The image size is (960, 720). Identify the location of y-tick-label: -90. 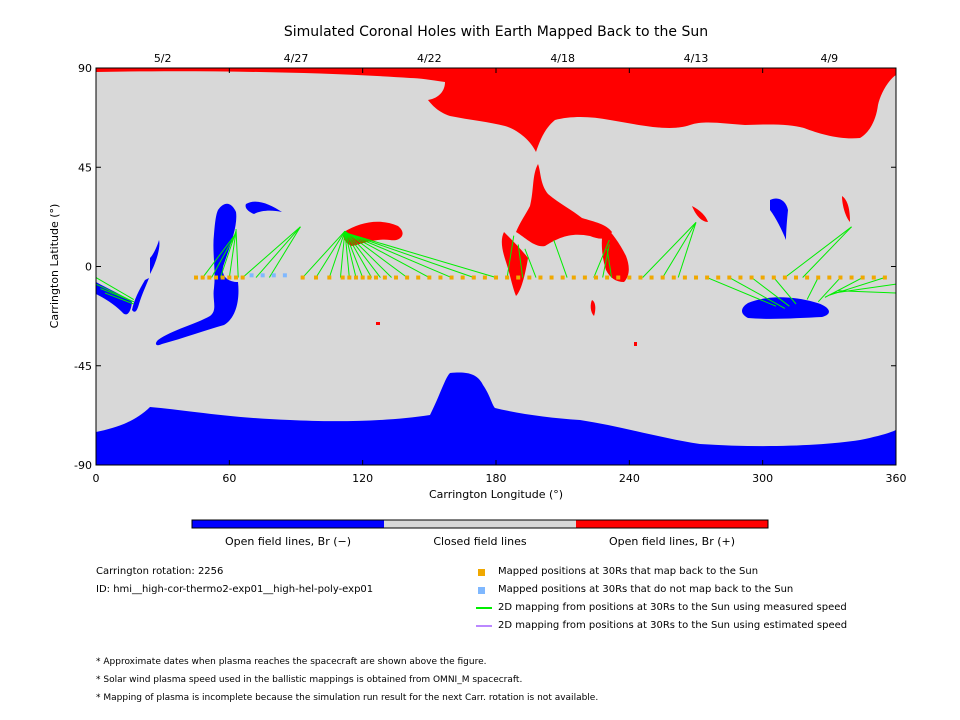
(83, 465).